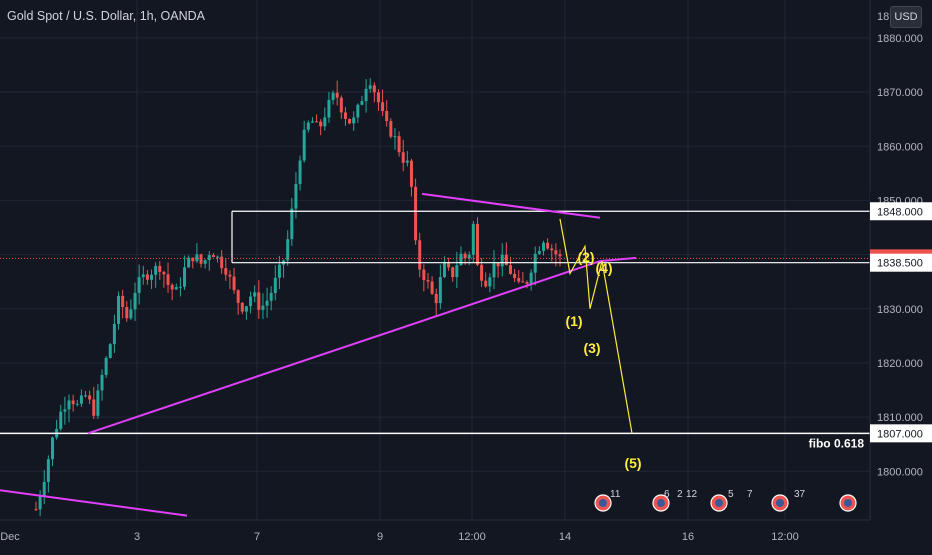 This screenshot has height=555, width=932. What do you see at coordinates (900, 93) in the screenshot?
I see `price-tick-label: 1870.000` at bounding box center [900, 93].